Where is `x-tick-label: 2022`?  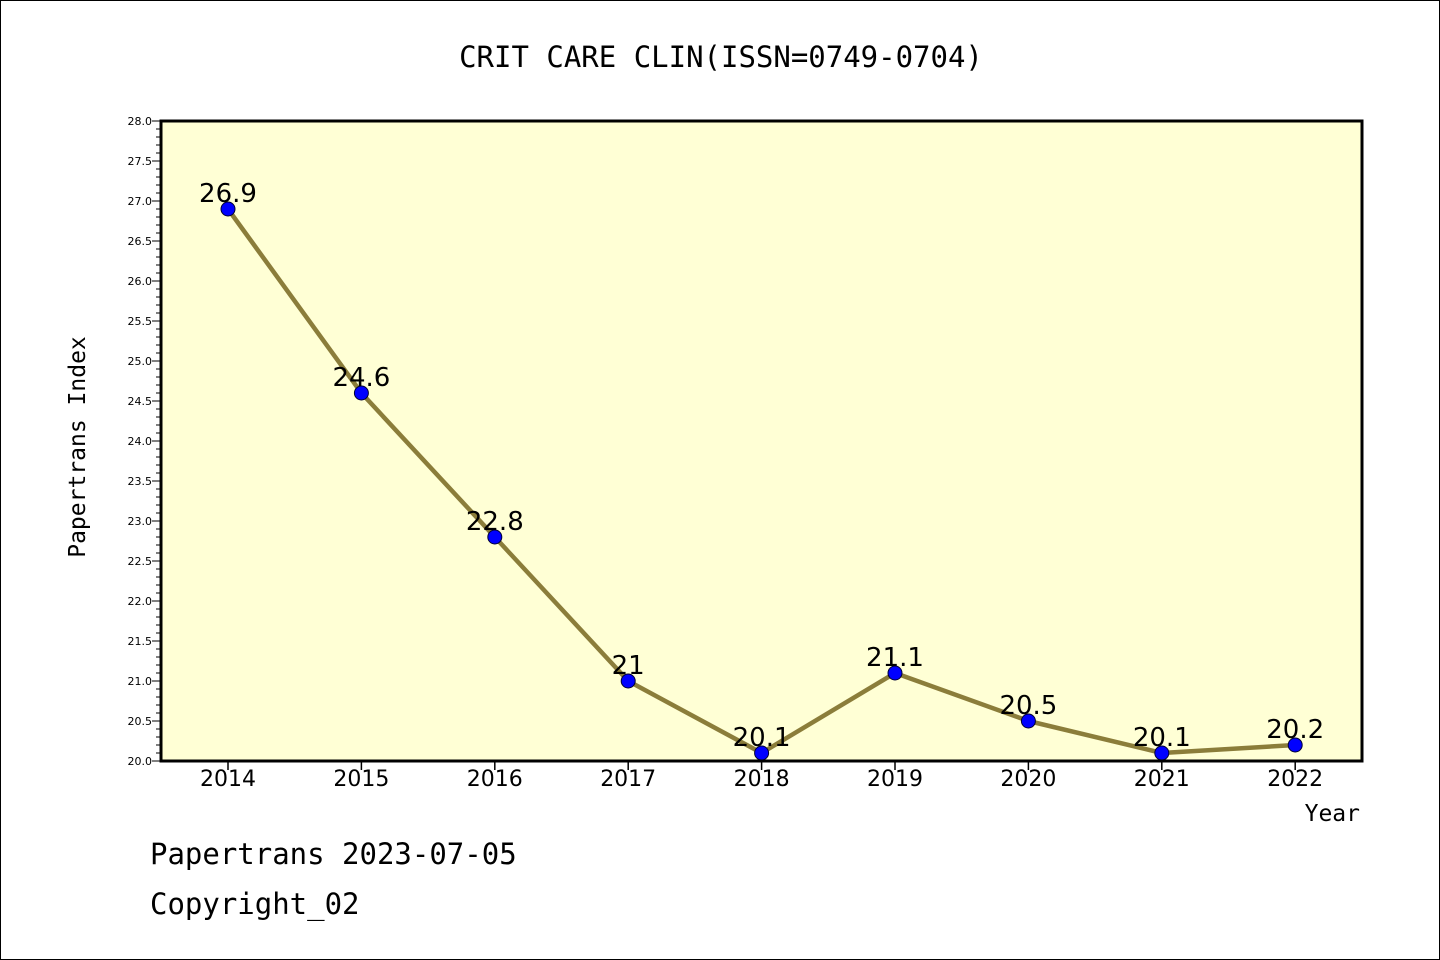 x-tick-label: 2022 is located at coordinates (1295, 779).